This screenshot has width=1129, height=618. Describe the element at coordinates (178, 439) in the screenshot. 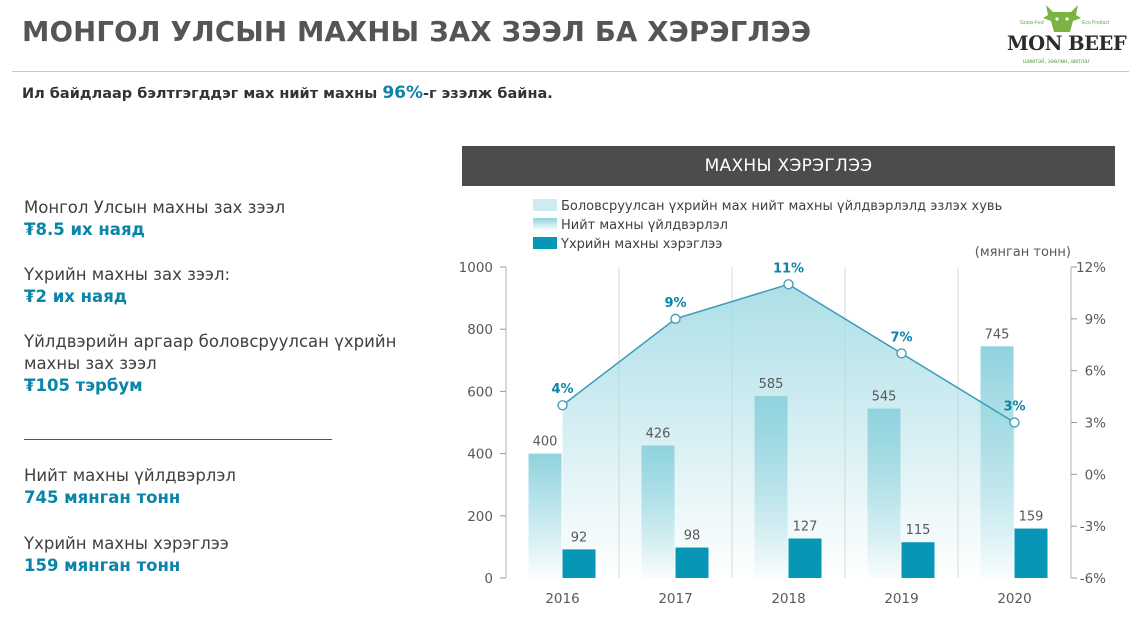

I see `stats-divider` at that location.